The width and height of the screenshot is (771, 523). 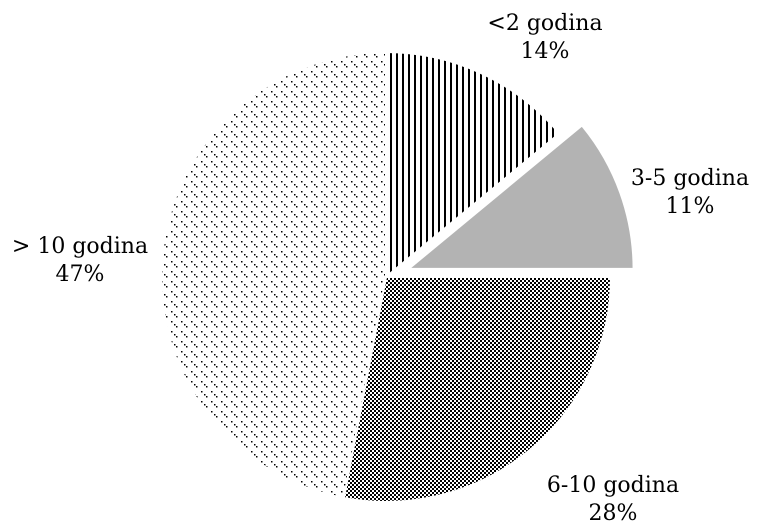 What do you see at coordinates (80, 274) in the screenshot?
I see `slice-value-label-4: 47%` at bounding box center [80, 274].